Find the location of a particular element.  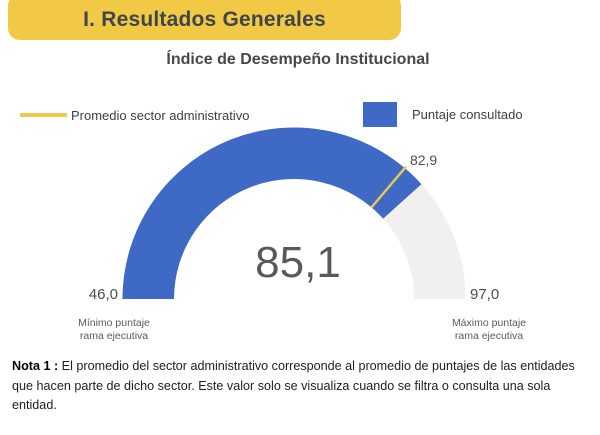

gauge-min-caption: Mínimo puntaje rama ejecutiva is located at coordinates (114, 330).